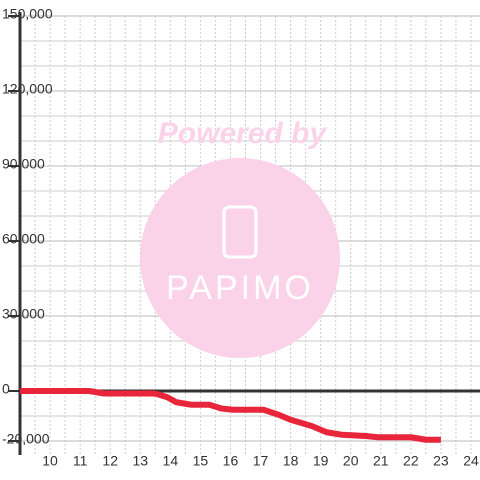 This screenshot has height=480, width=480. I want to click on x-tick-label: 15, so click(201, 461).